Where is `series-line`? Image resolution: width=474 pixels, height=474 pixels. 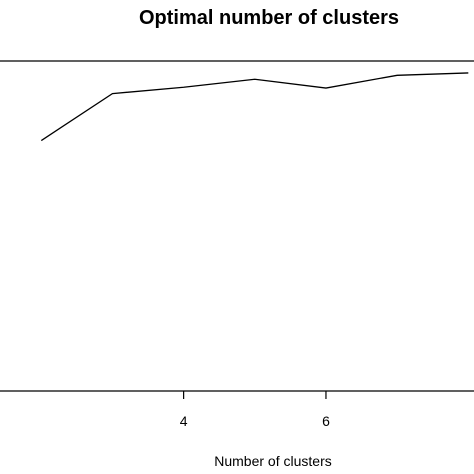
series-line is located at coordinates (254, 107).